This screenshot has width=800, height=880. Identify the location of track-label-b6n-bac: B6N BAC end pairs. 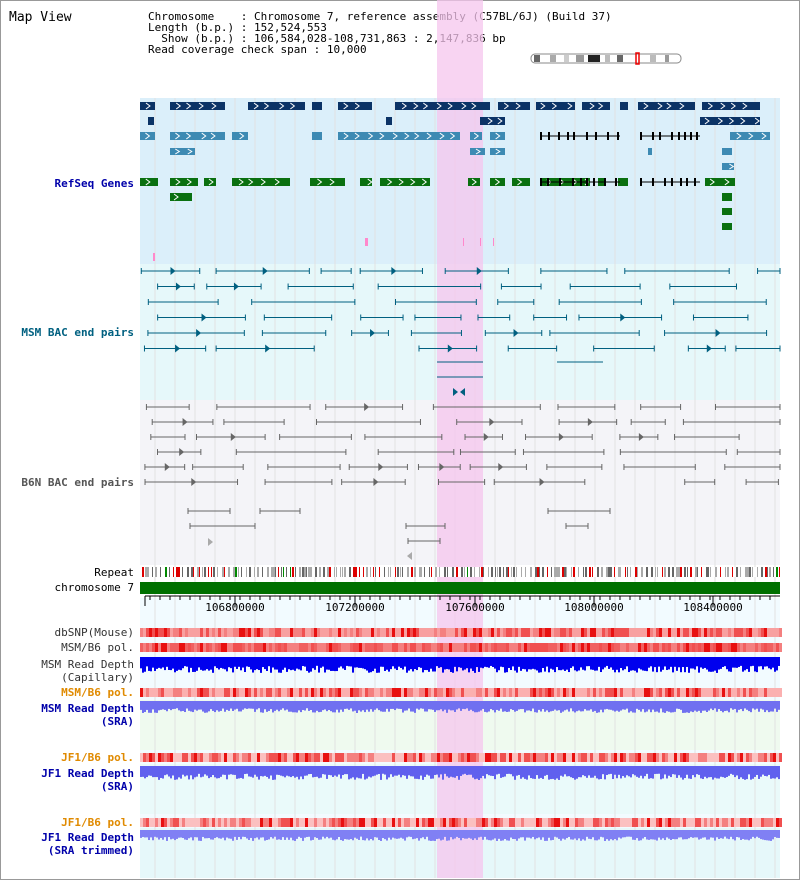
(77, 482).